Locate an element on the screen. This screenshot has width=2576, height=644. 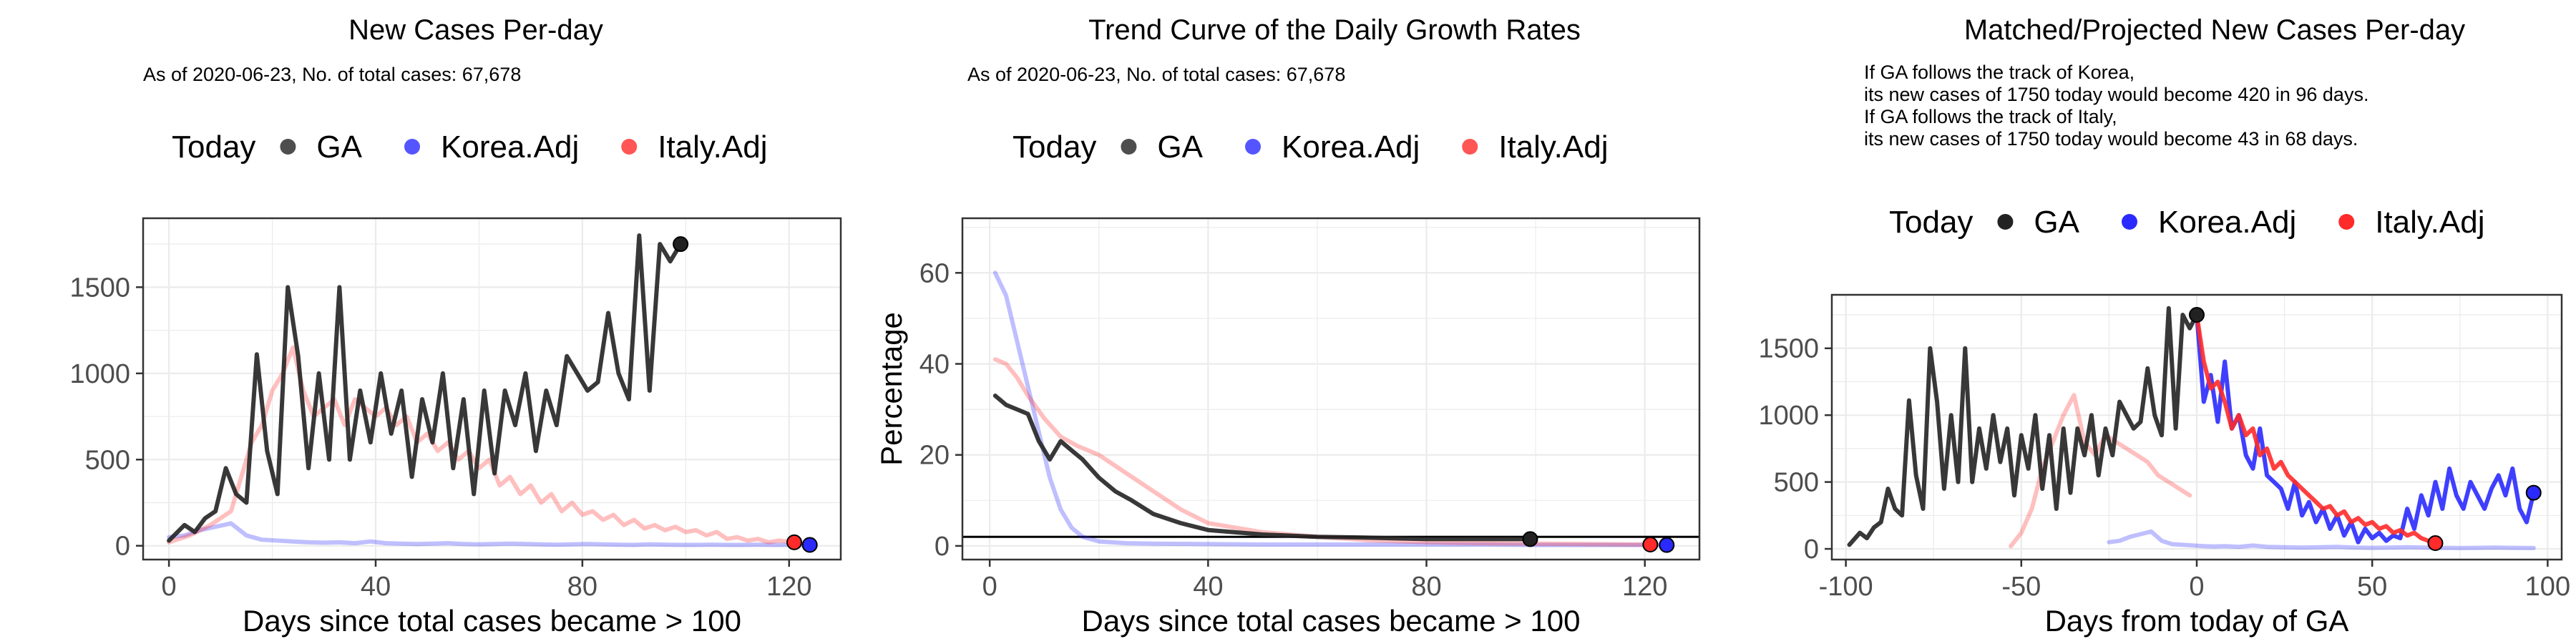
x-axis-title: Days from today of GA is located at coordinates (2197, 621).